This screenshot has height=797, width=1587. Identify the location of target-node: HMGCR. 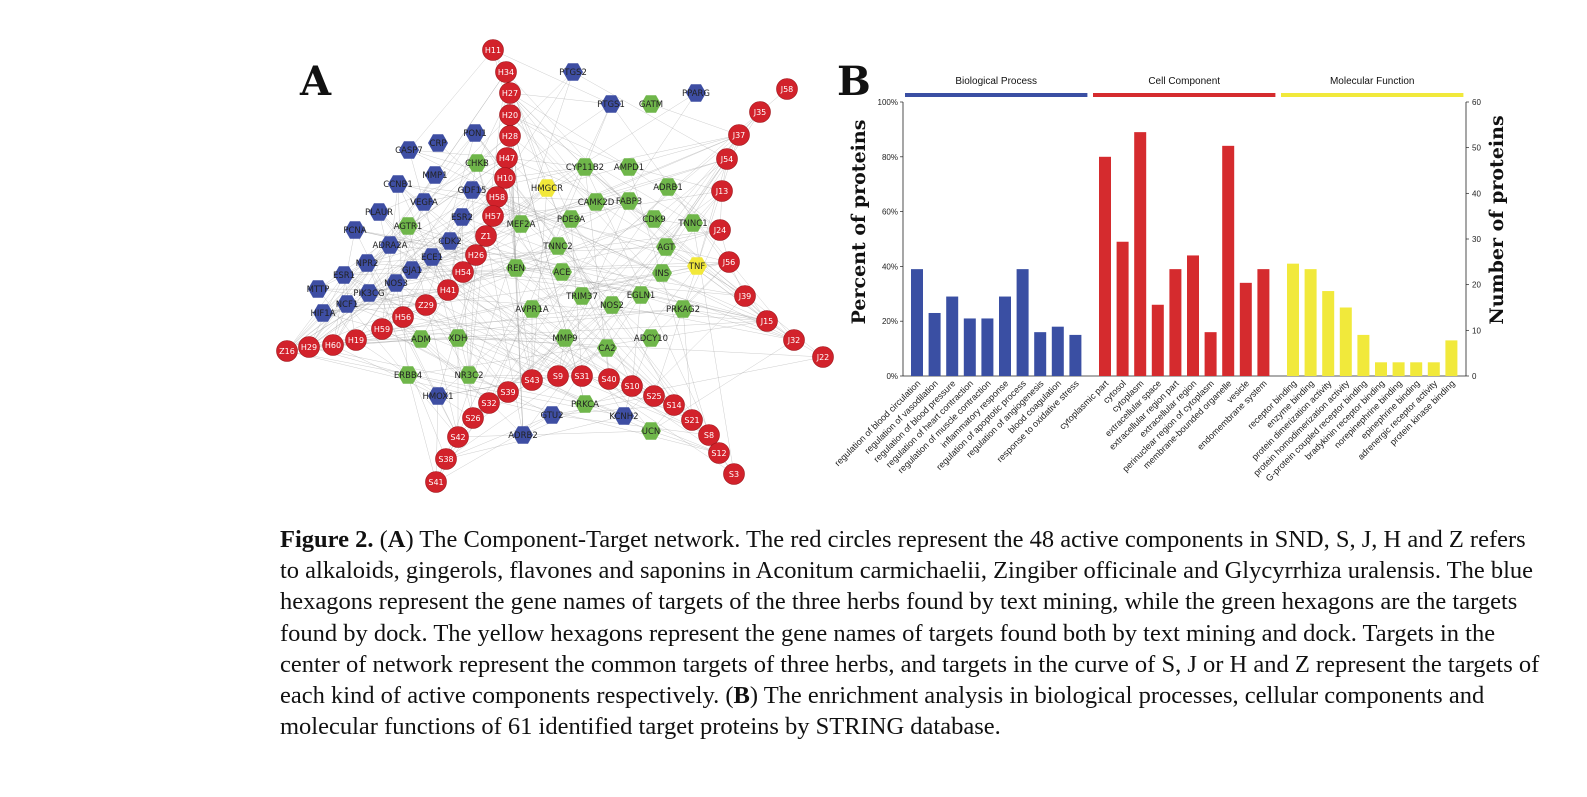
(547, 188).